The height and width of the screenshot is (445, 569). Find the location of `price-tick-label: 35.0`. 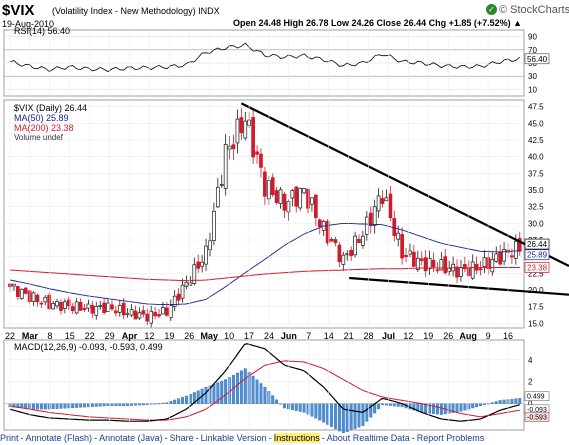

price-tick-label: 35.0 is located at coordinates (536, 190).